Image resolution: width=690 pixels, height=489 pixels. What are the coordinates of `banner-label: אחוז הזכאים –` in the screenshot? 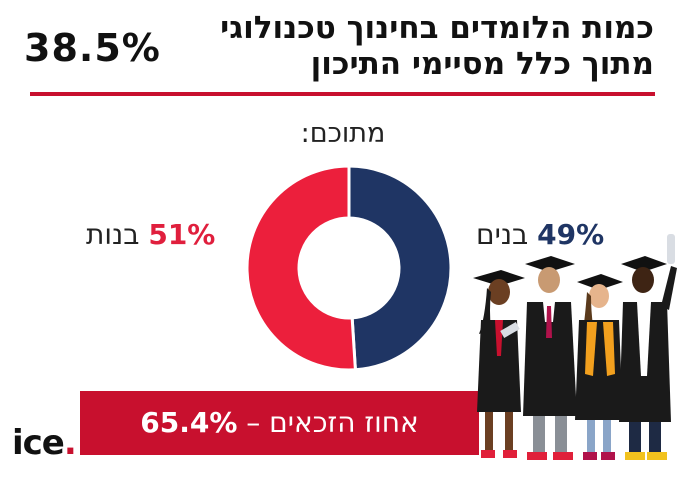 It's located at (332, 422).